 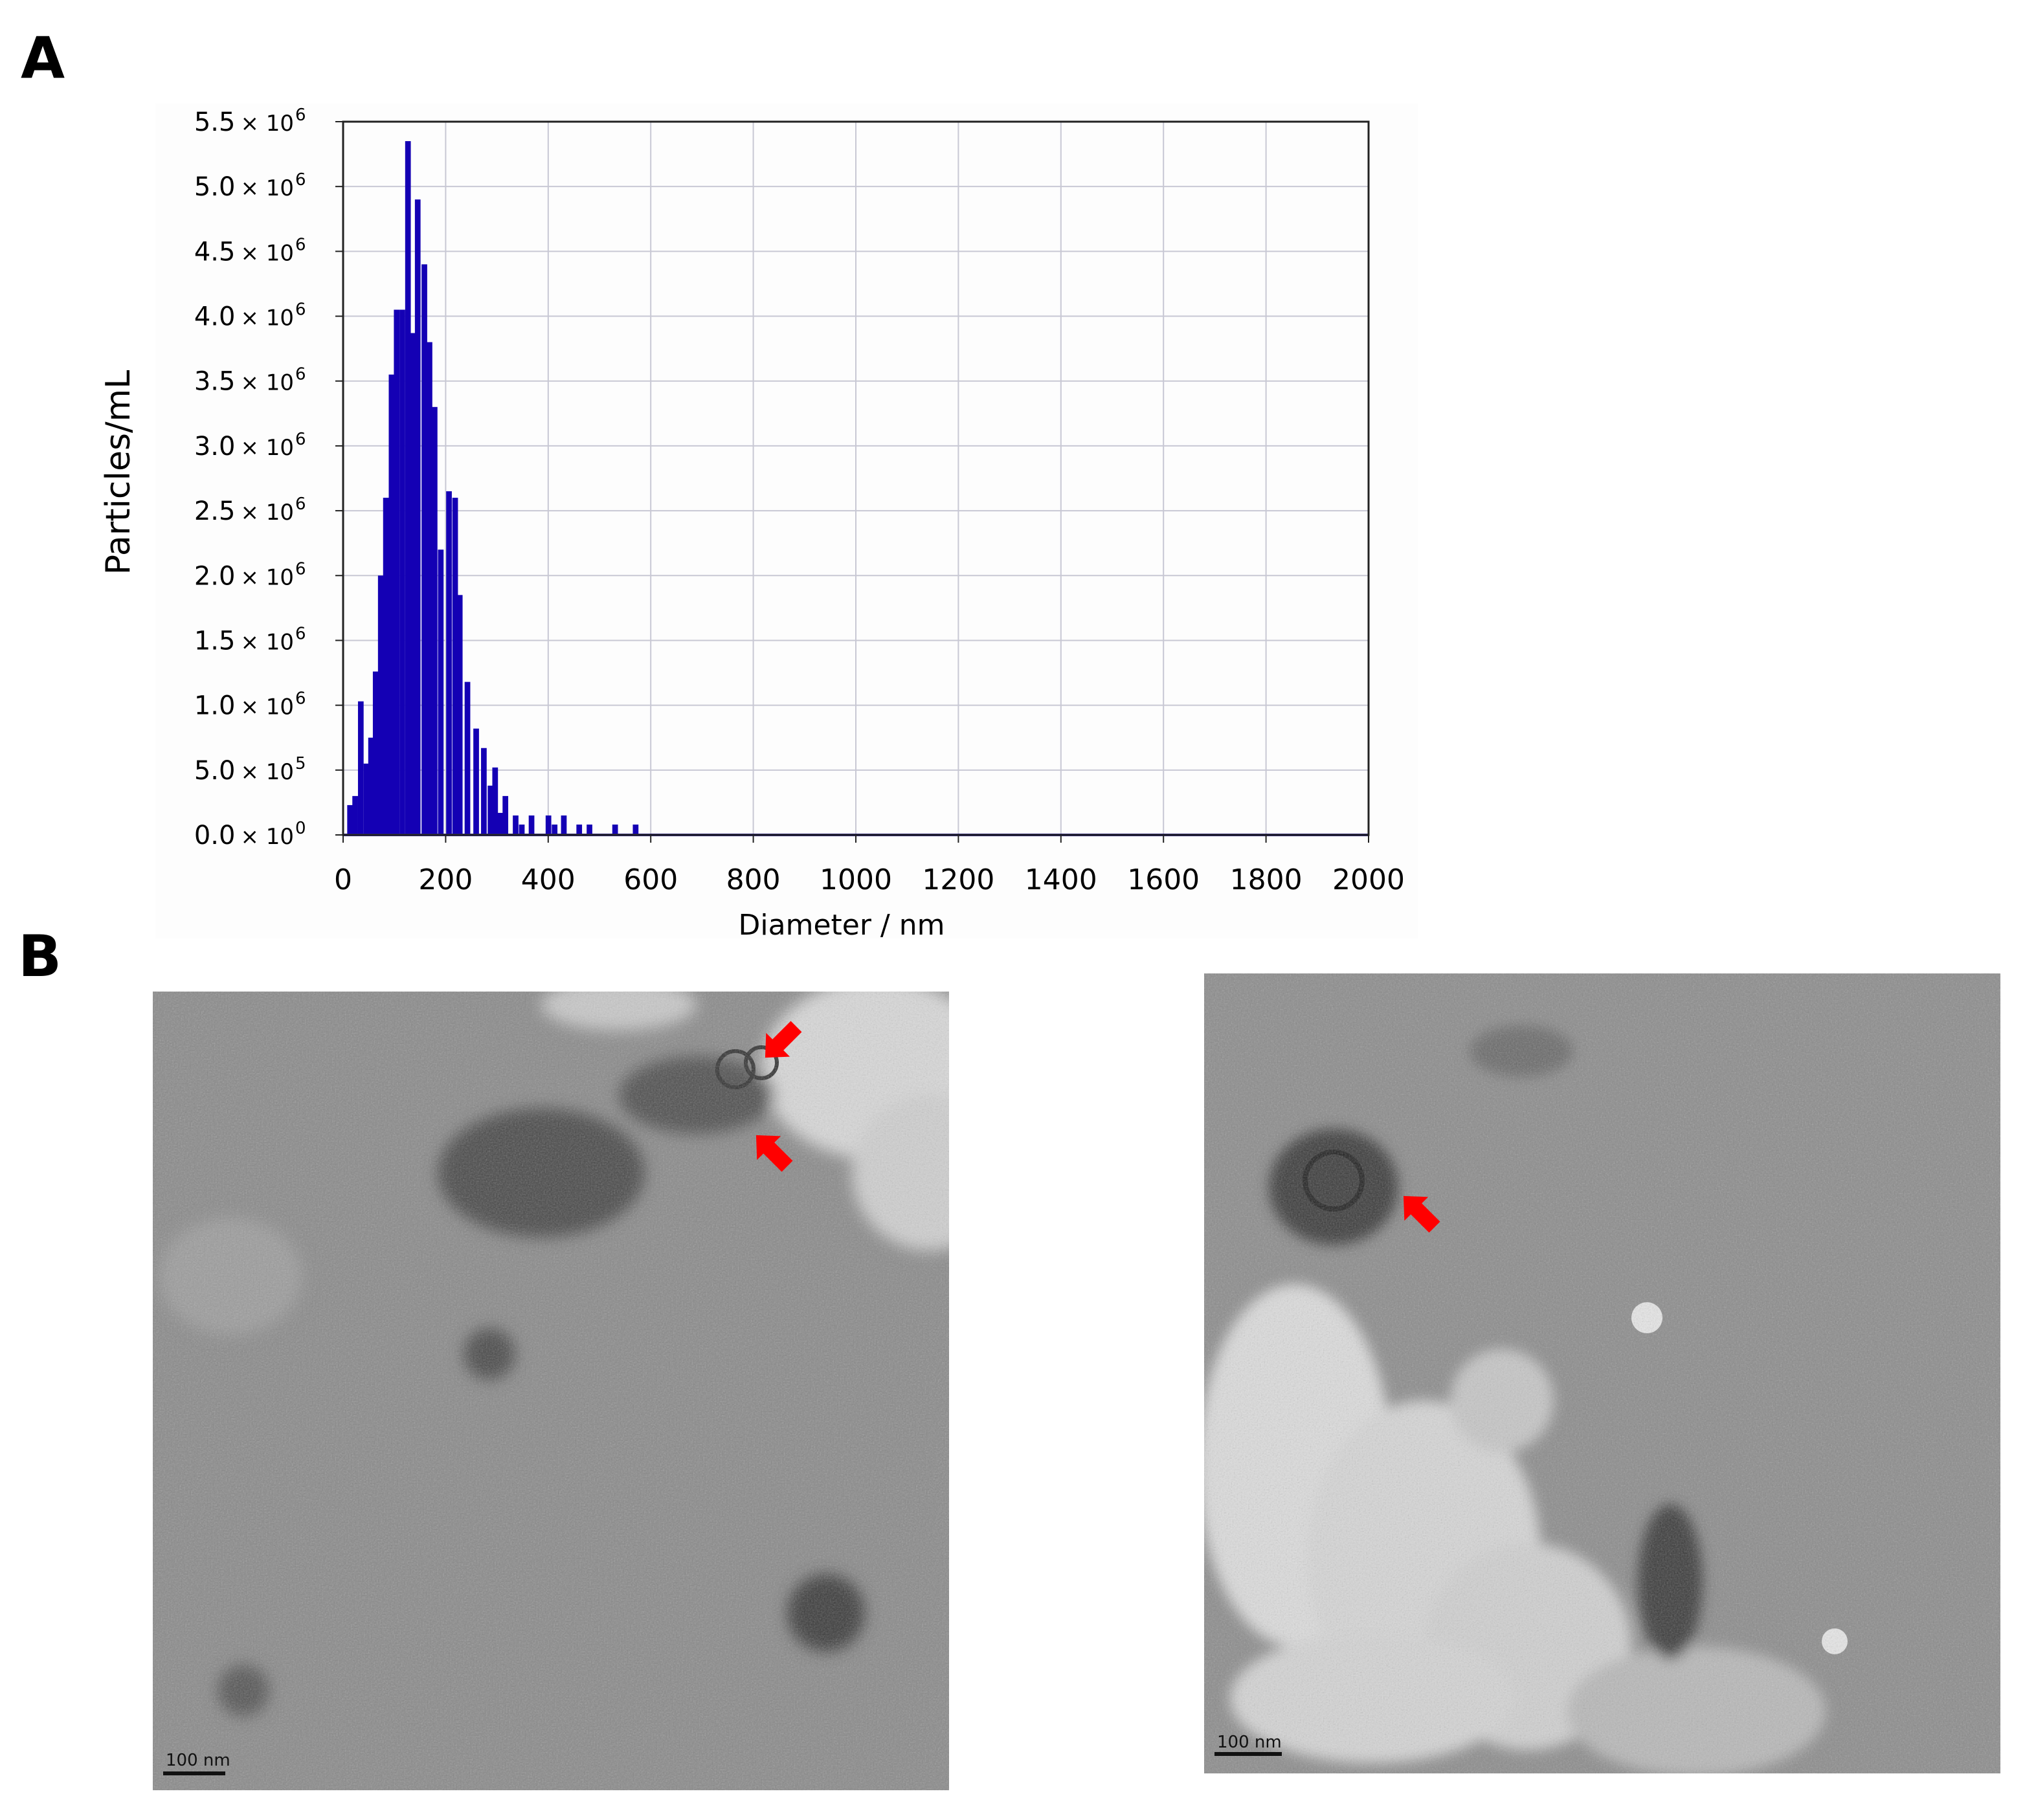 I want to click on y-tick-label: 0.0 × 10, so click(x=244, y=835).